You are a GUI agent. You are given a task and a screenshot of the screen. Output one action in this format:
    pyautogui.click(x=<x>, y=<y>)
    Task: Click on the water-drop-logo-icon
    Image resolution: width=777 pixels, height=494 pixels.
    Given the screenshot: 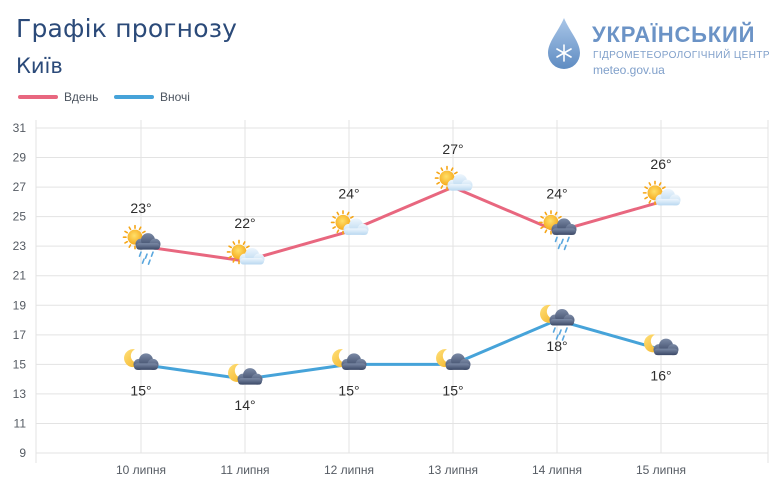 What is the action you would take?
    pyautogui.click(x=564, y=43)
    